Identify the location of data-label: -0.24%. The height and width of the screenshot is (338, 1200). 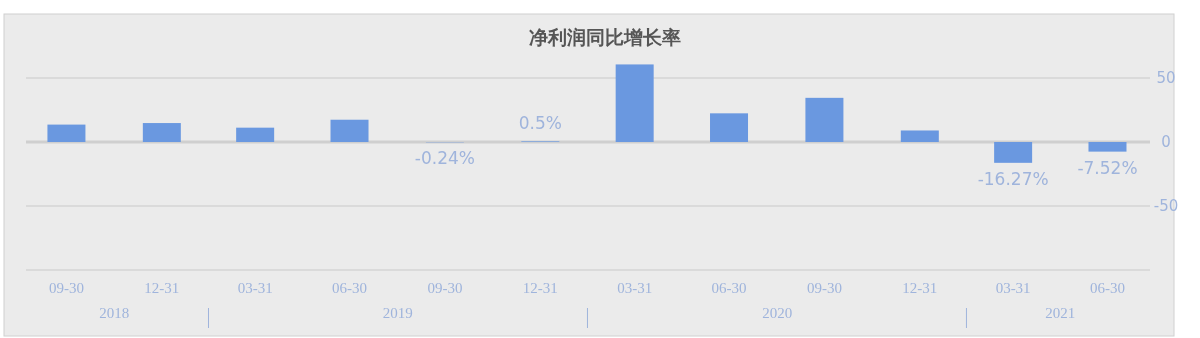
(444, 158).